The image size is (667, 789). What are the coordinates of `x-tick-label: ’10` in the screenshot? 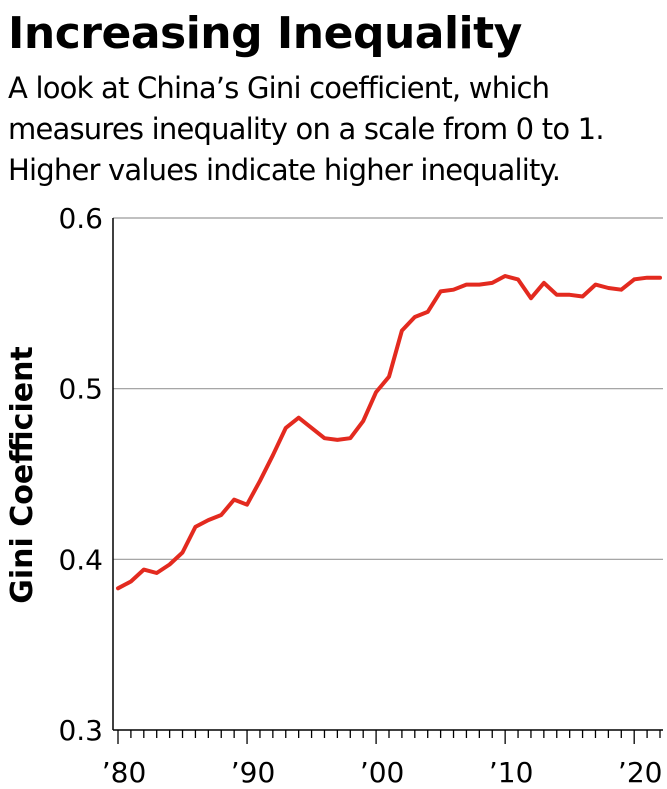 It's located at (511, 772).